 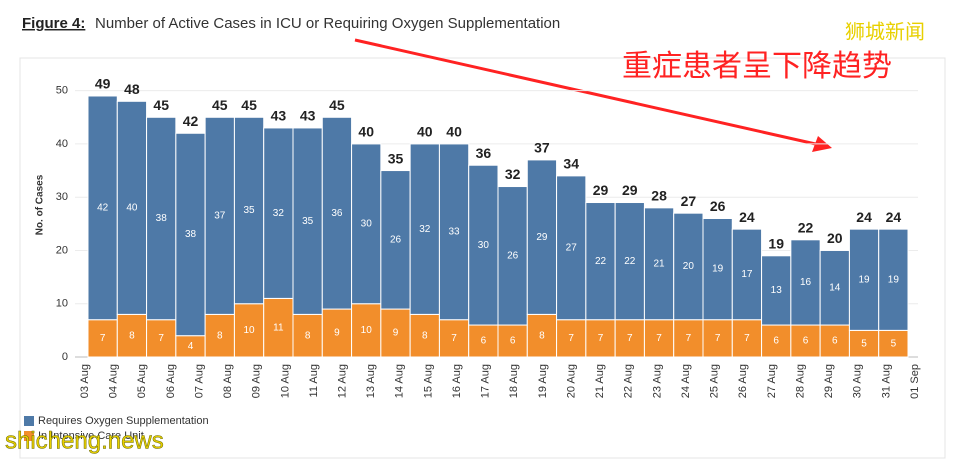 What do you see at coordinates (715, 381) in the screenshot?
I see `x-tick-label: 25 Aug` at bounding box center [715, 381].